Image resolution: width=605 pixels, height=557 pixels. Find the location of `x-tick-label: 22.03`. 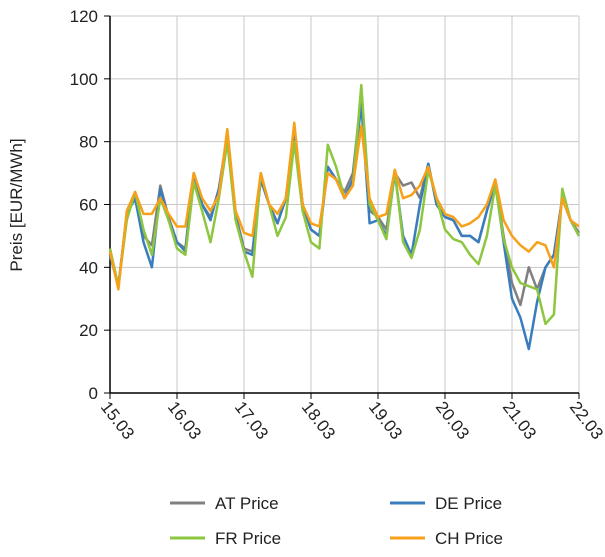

x-tick-label: 22.03 is located at coordinates (585, 420).